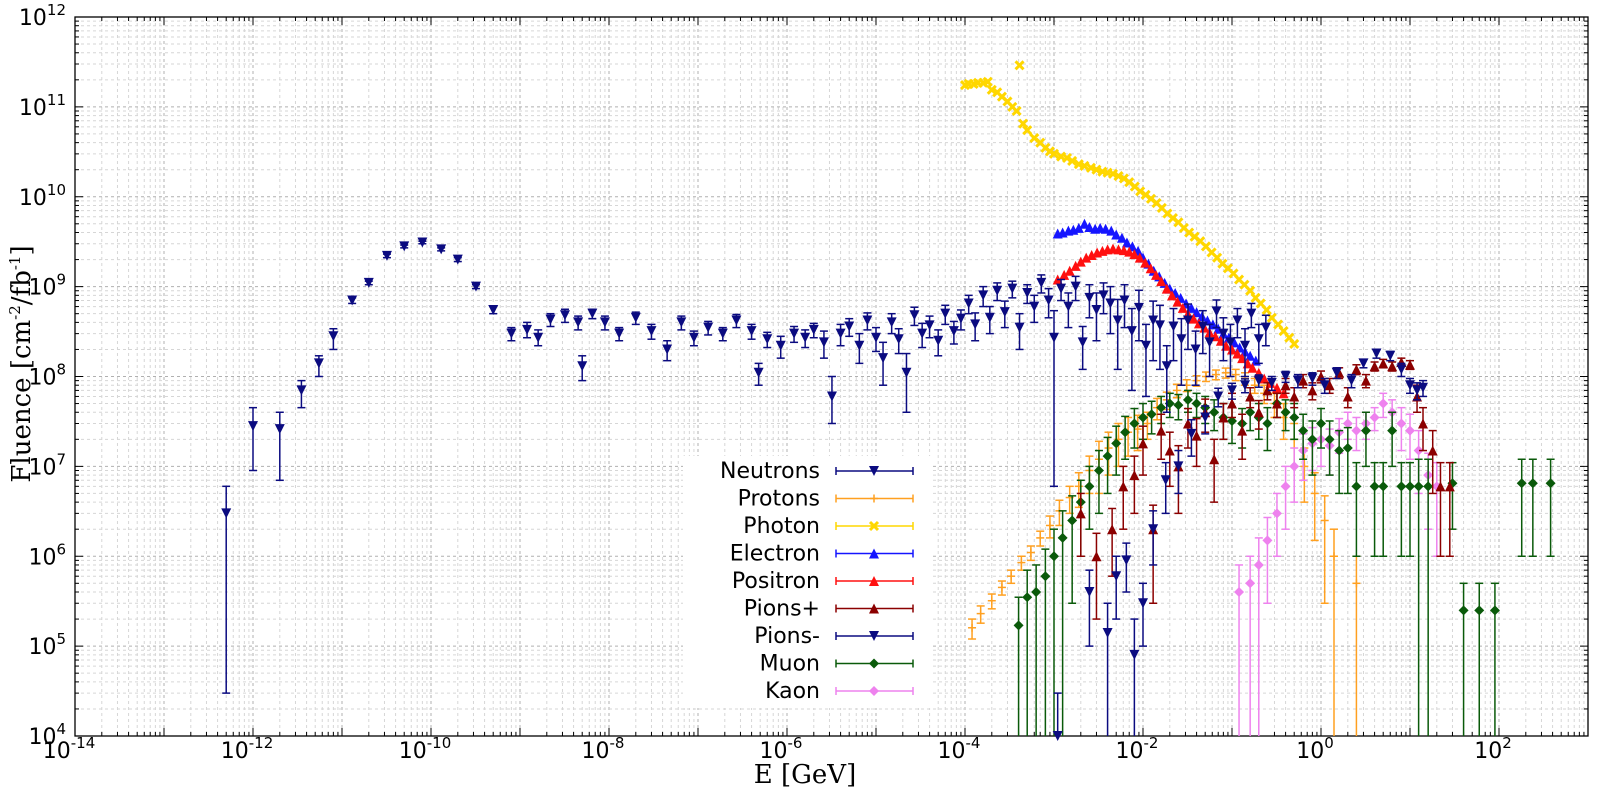 The height and width of the screenshot is (800, 1600). What do you see at coordinates (823, 581) in the screenshot?
I see `legend-item-positron: Positron` at bounding box center [823, 581].